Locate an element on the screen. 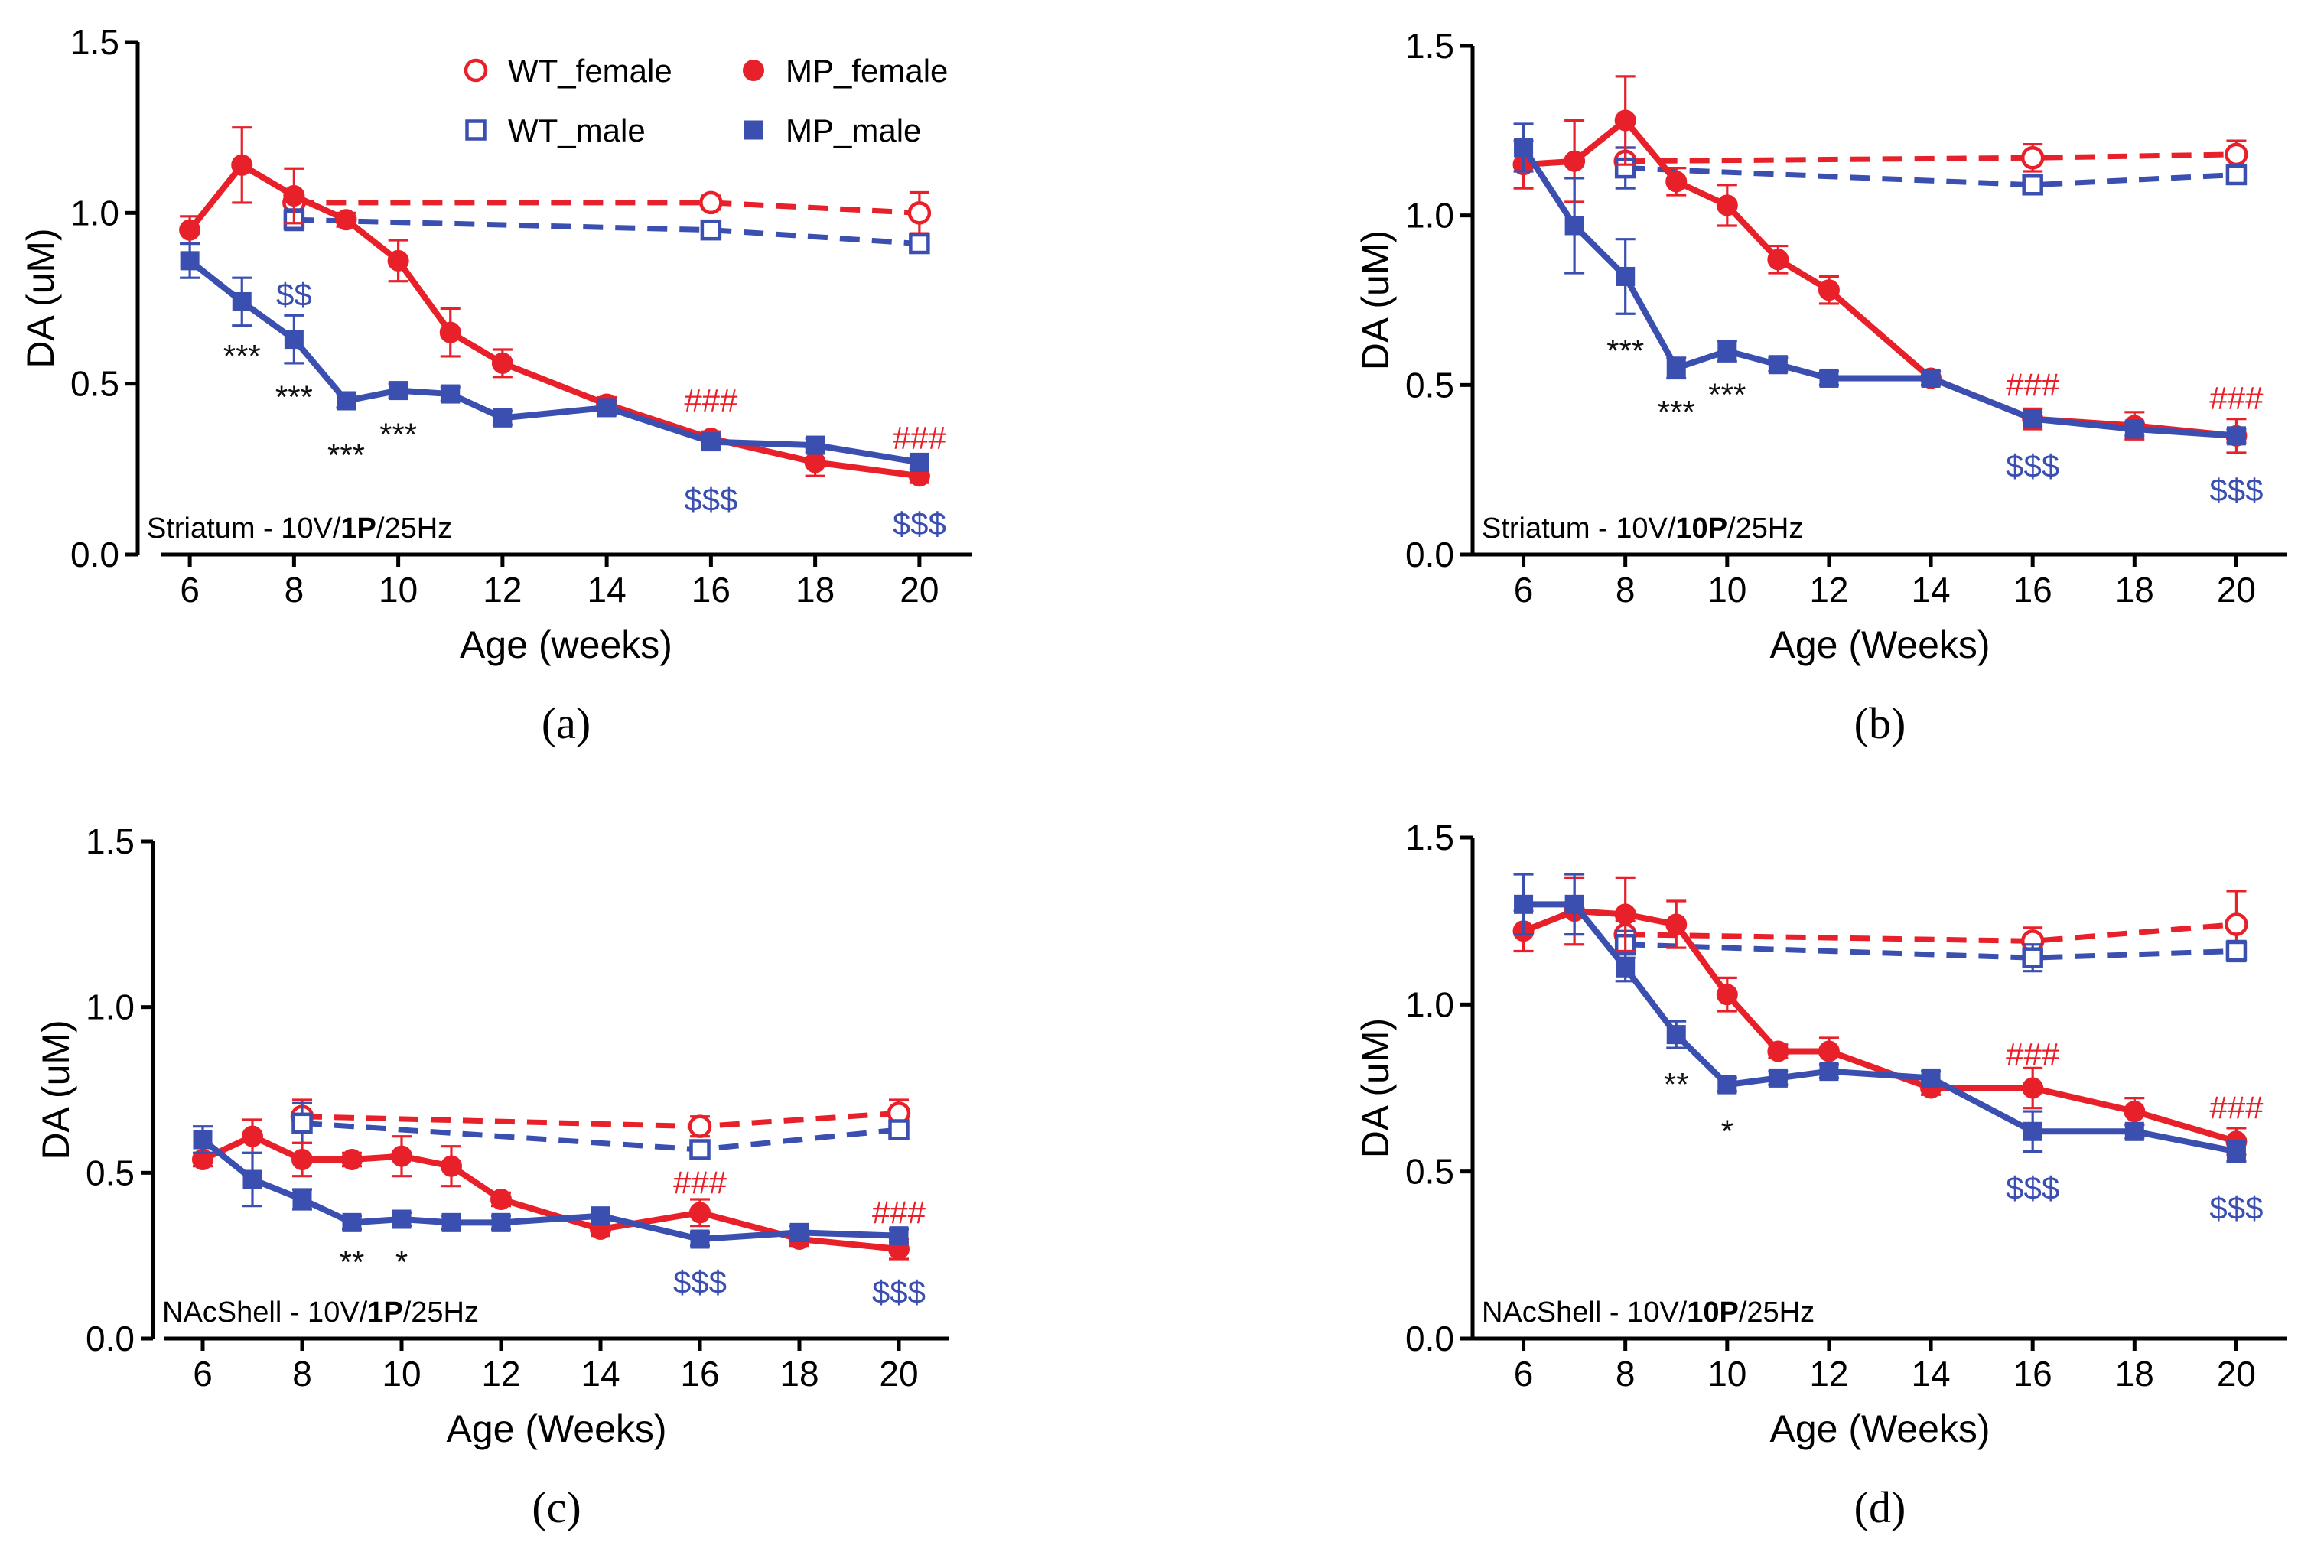 This screenshot has width=2324, height=1568. y-tick-label: 1.0 is located at coordinates (110, 1007).